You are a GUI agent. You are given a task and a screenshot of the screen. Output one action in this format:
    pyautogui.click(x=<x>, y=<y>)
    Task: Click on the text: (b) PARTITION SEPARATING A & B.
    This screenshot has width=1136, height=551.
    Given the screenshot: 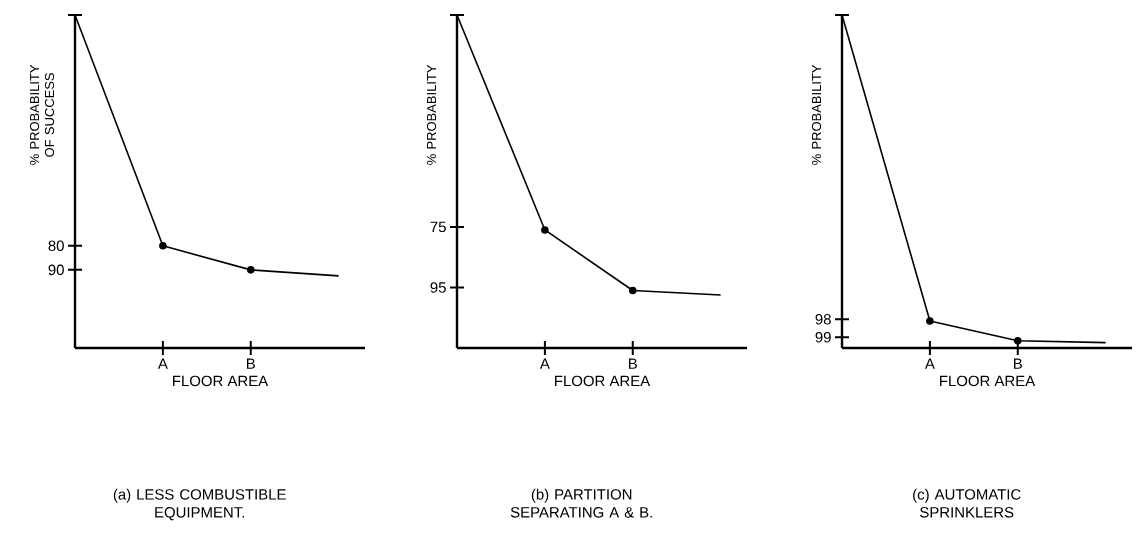 What is the action you would take?
    pyautogui.click(x=581, y=503)
    